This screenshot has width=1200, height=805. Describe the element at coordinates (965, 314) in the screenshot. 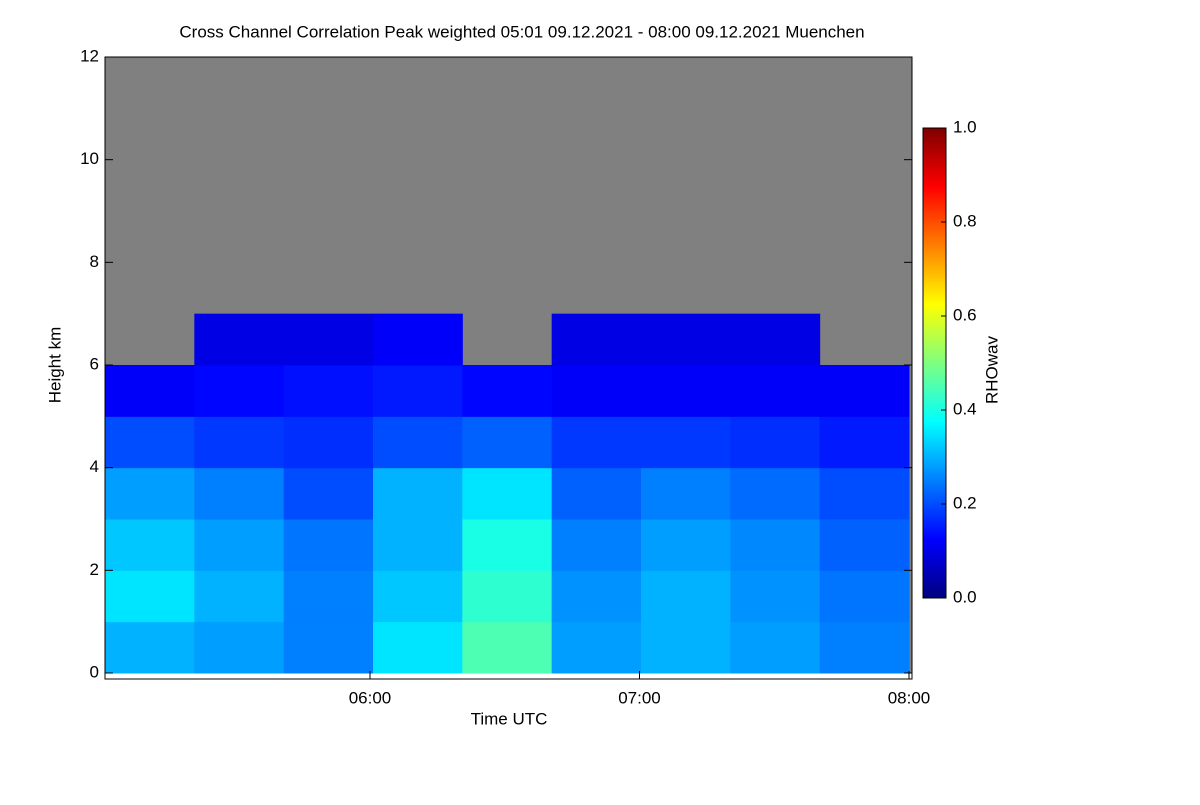

I see `colorbar-tick-label: 0.6` at that location.